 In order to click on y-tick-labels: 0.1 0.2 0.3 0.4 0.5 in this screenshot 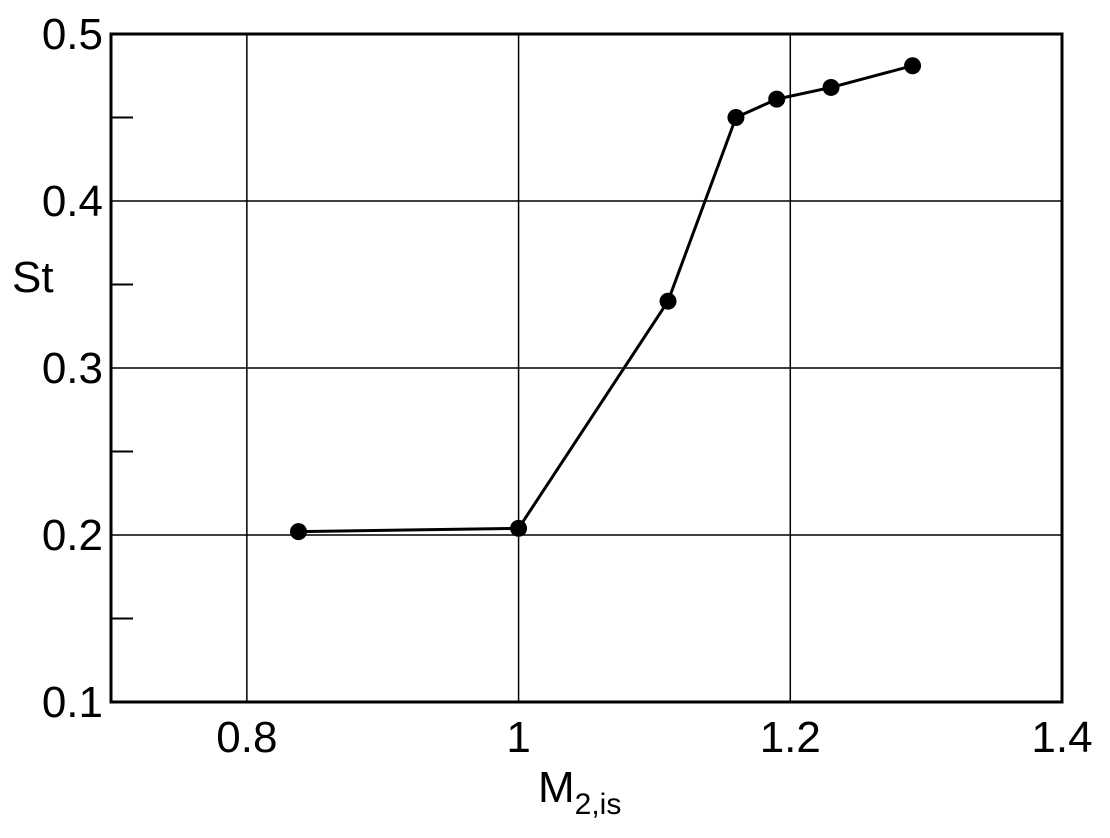, I will do `click(72, 368)`.